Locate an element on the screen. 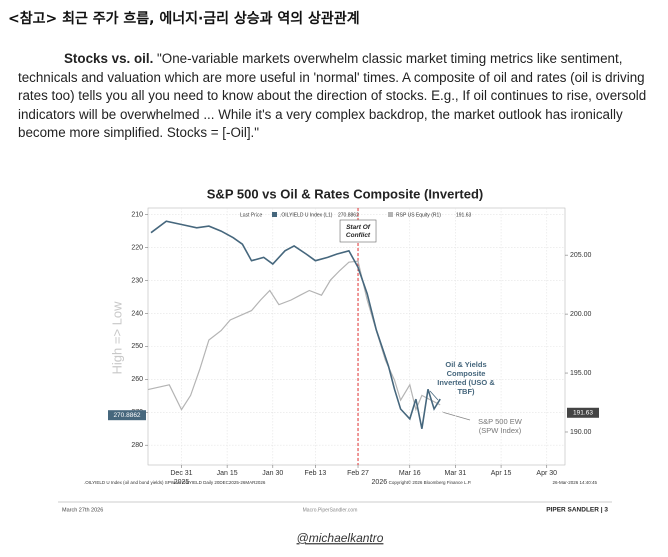 Image resolution: width=668 pixels, height=557 pixels. x-tick-label: Dec 31 is located at coordinates (181, 473).